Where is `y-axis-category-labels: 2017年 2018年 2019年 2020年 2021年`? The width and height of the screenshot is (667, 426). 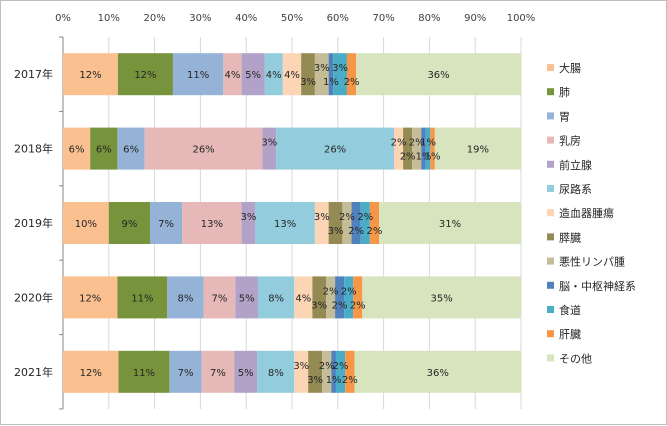 y-axis-category-labels: 2017年 2018年 2019年 2020年 2021年 is located at coordinates (33, 223).